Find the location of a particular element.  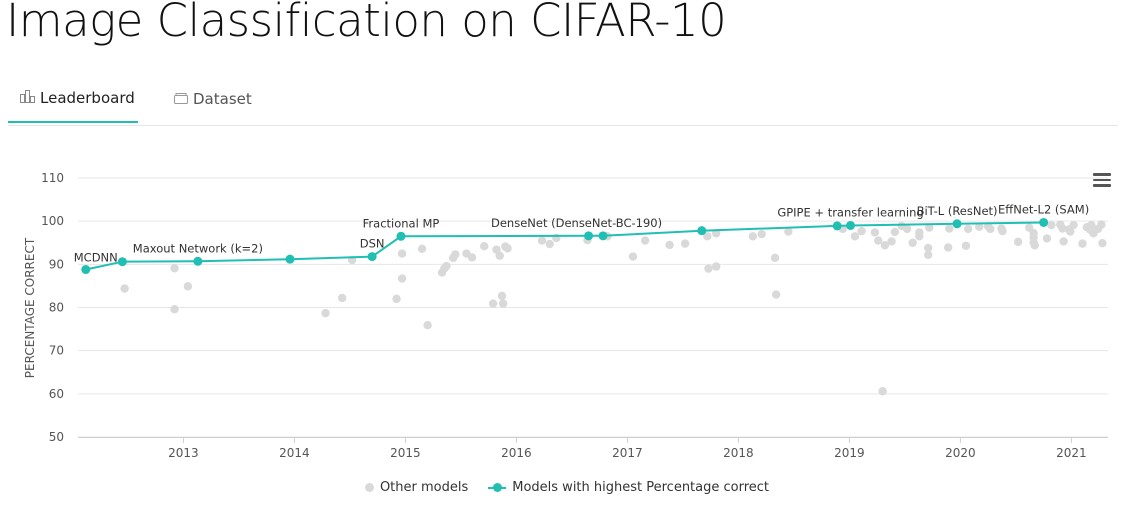

x-tick-label: 2019 is located at coordinates (849, 453).